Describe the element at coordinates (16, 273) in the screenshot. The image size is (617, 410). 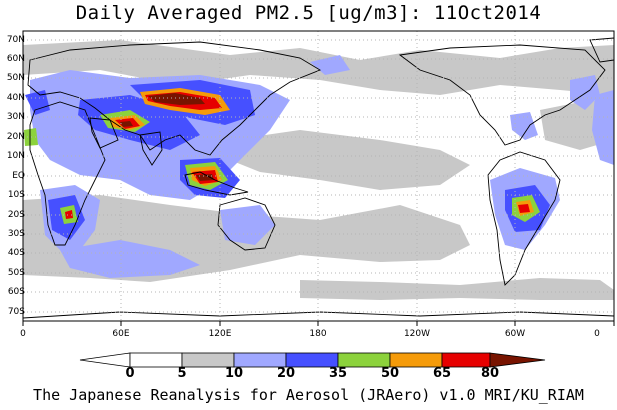
I see `lat-label-50s: 50S` at that location.